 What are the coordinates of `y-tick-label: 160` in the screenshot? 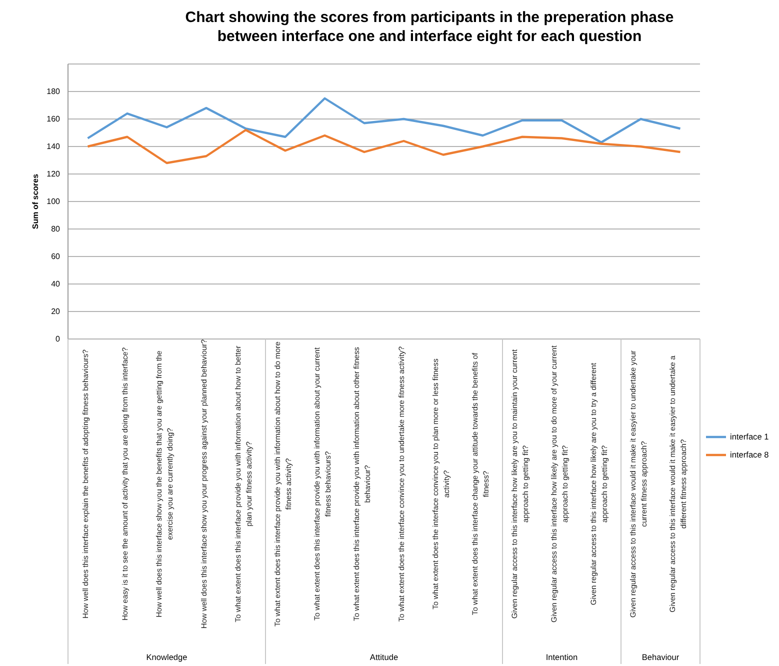 It's located at (53, 119).